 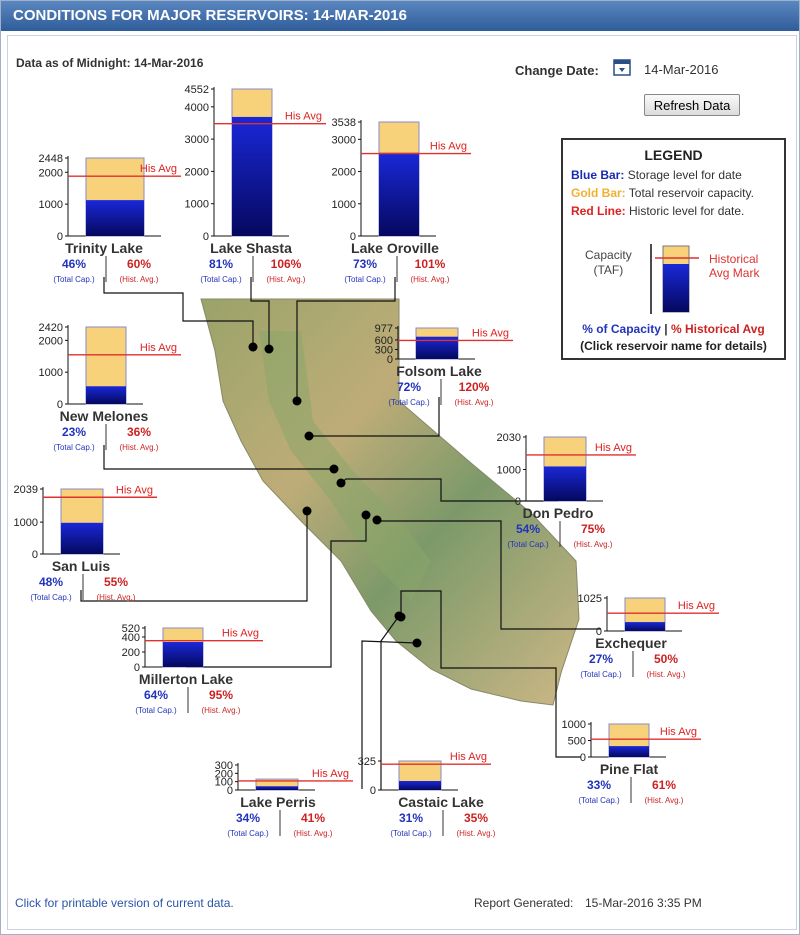 What do you see at coordinates (577, 742) in the screenshot?
I see `tick-label: 500` at bounding box center [577, 742].